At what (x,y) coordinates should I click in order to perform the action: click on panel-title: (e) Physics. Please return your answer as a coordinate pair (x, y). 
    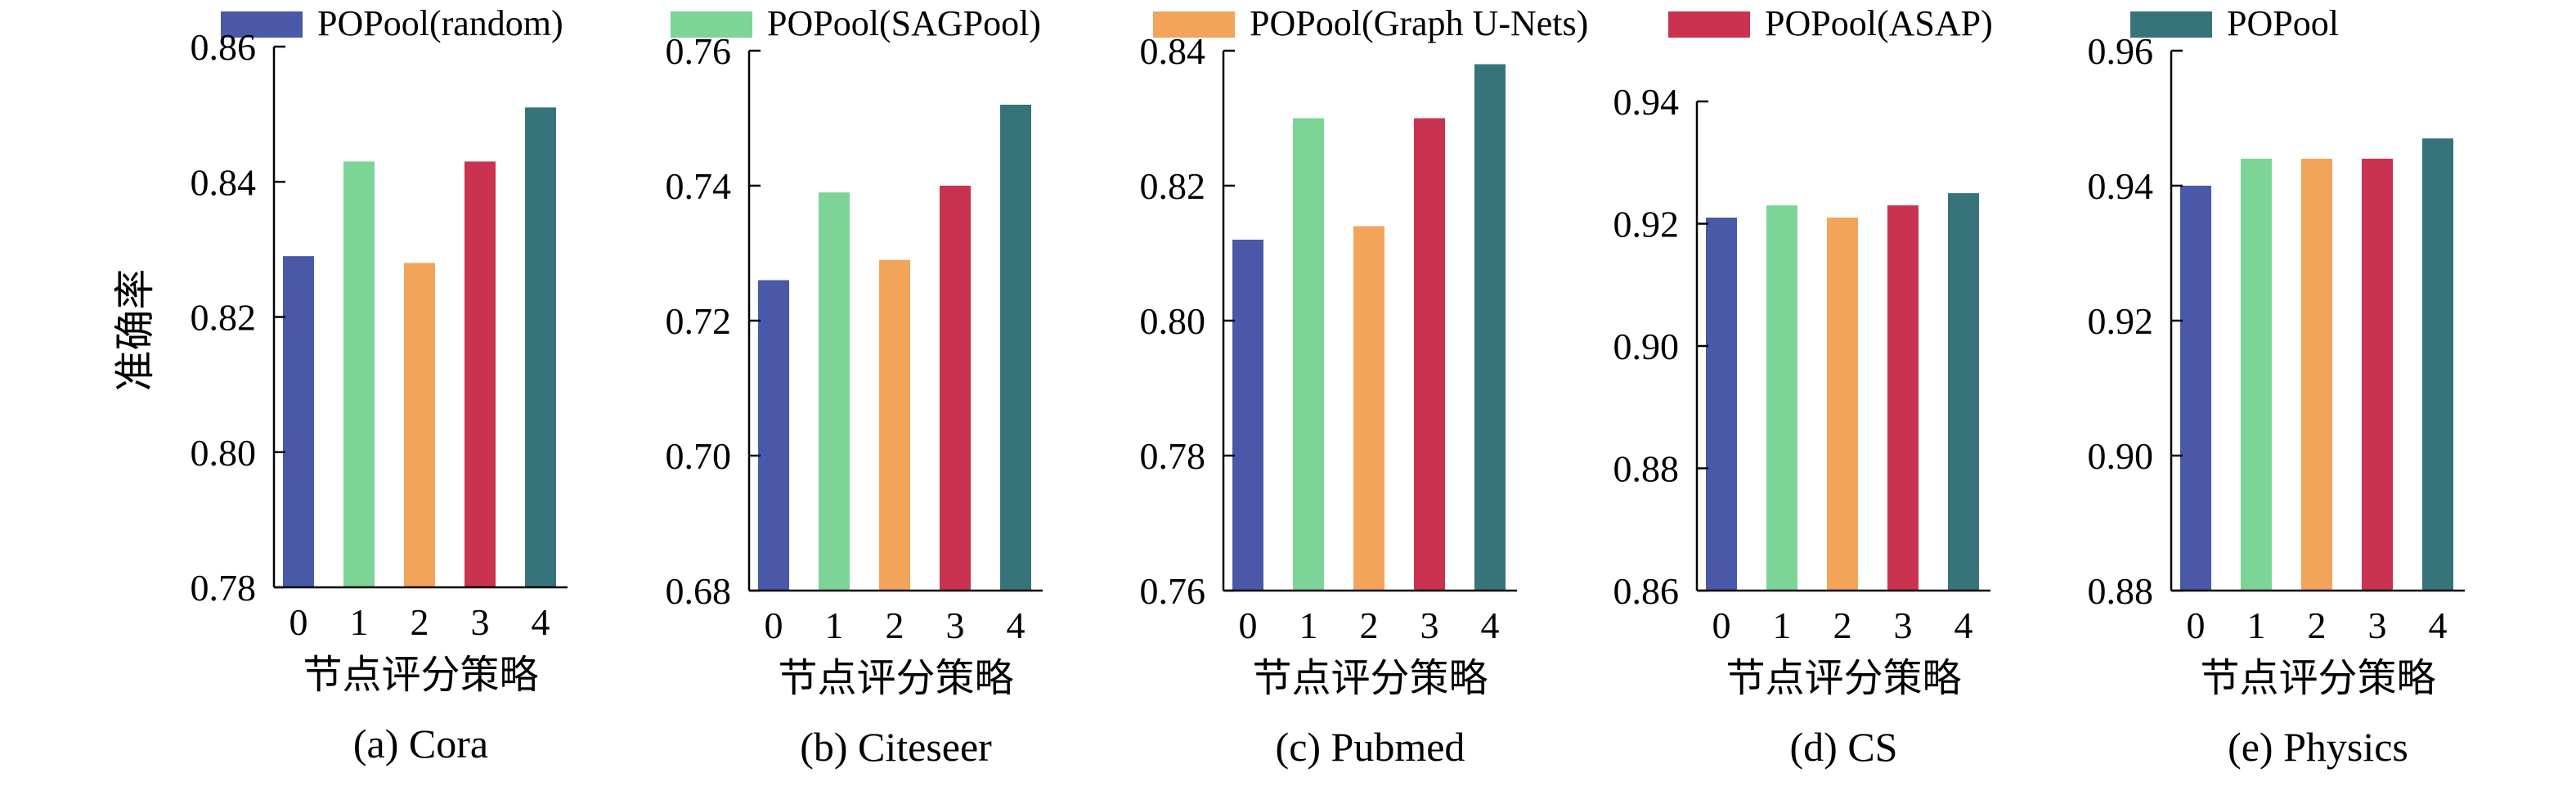
    Looking at the image, I should click on (2318, 747).